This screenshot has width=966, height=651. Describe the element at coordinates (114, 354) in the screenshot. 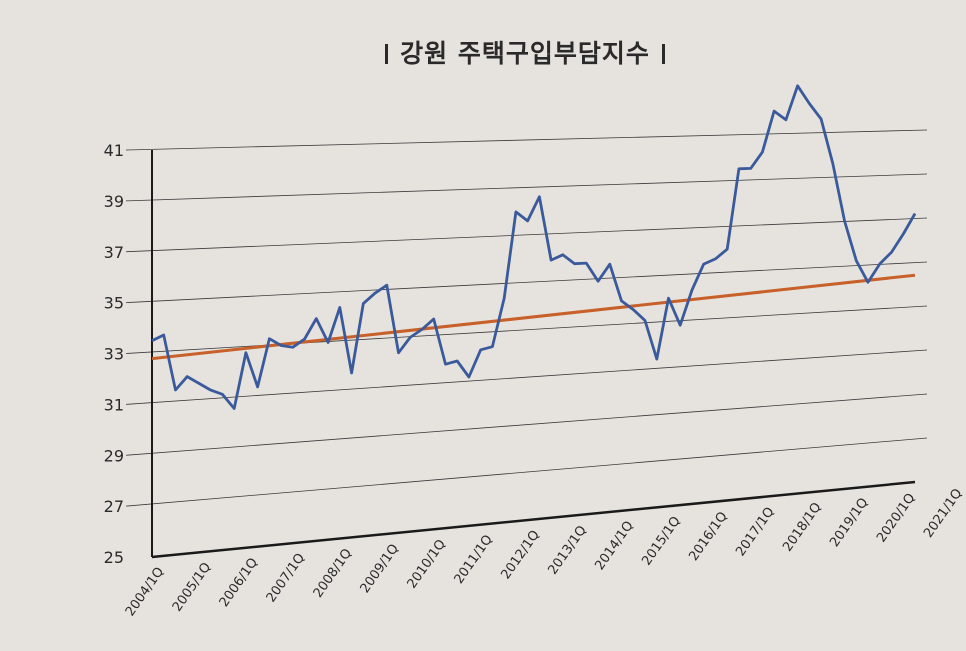

I see `y-tick-label: 33` at that location.